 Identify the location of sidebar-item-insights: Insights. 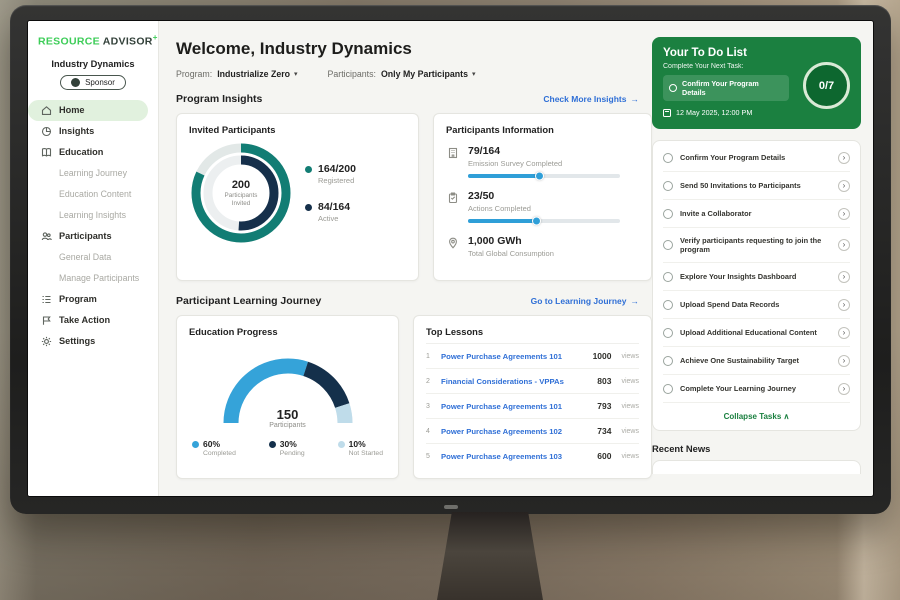
(93, 131).